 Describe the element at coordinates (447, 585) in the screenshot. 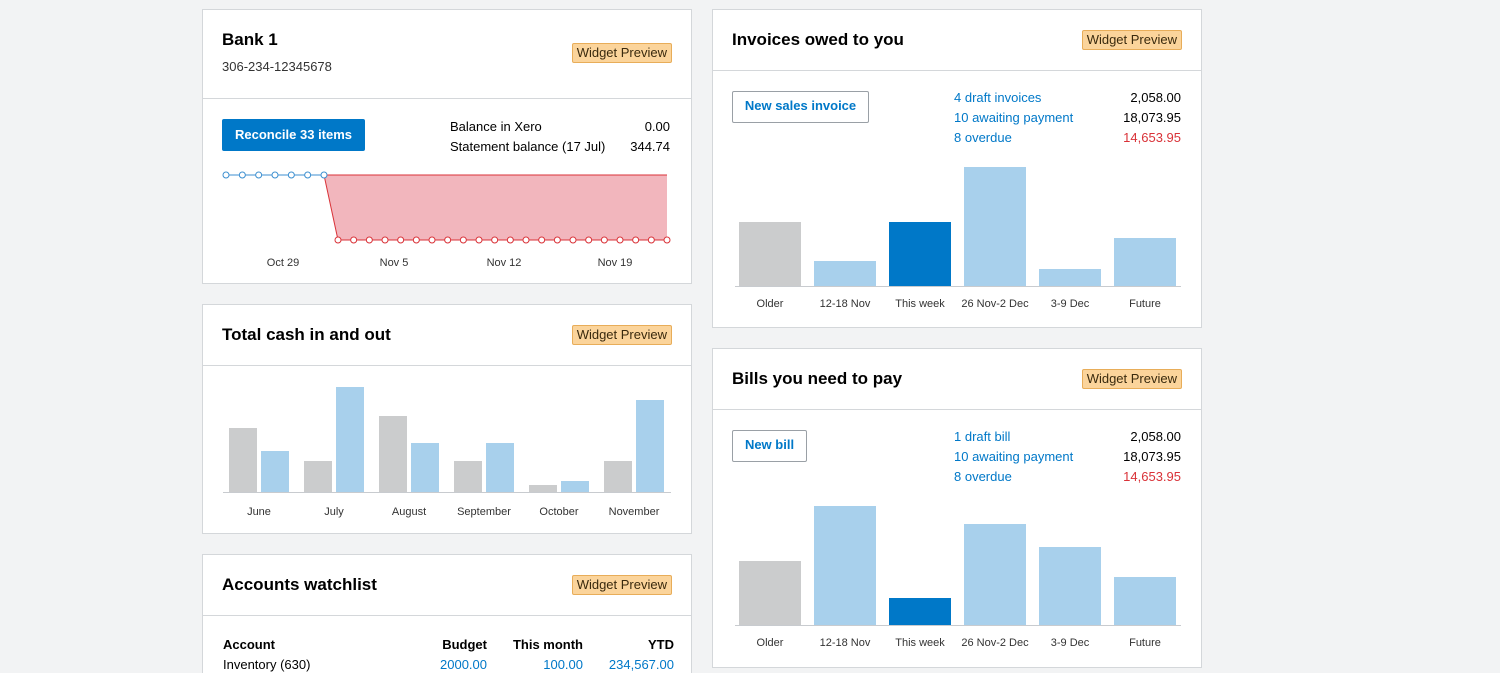

I see `watchlist-widget-header: Accounts watchlist Widget Preview` at that location.